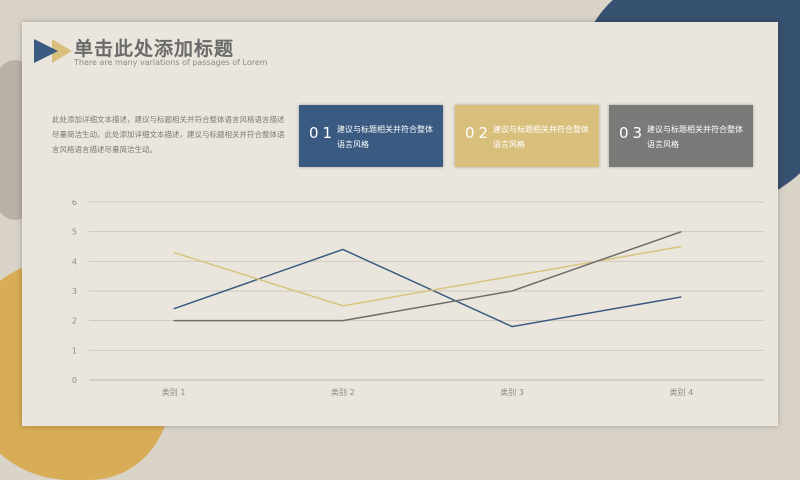  I want to click on x-tick-label: 类别 4, so click(682, 392).